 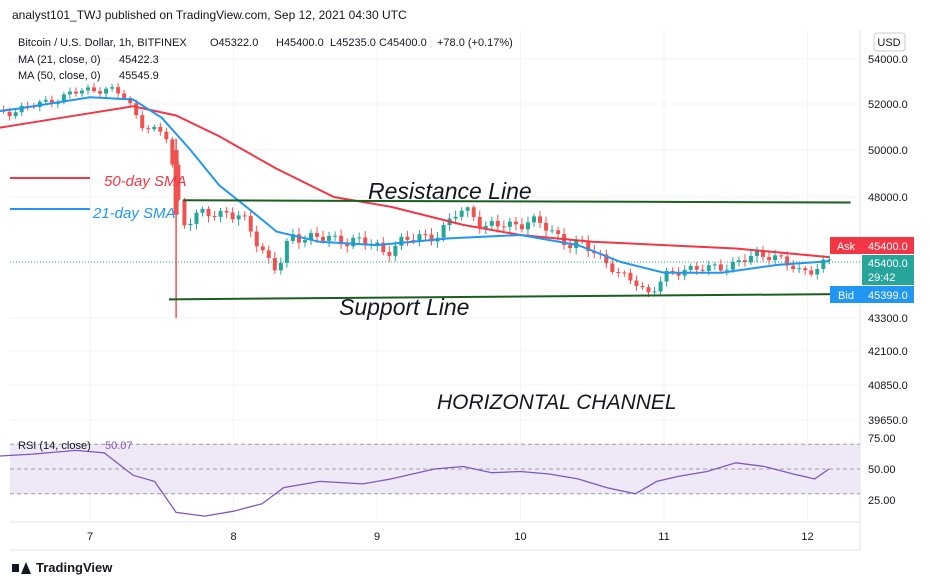 I want to click on ohlc-change: +78.0 (+0.17%), so click(x=475, y=43).